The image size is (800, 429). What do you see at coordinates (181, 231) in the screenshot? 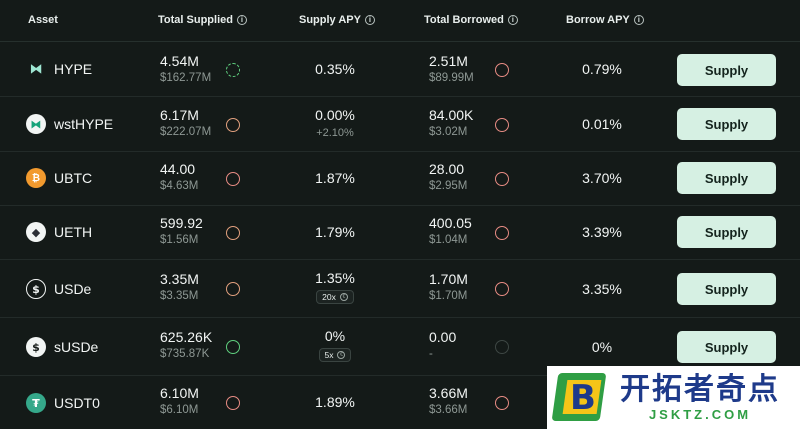
I see `total-supplied-cell: 599.92 $1.56M` at bounding box center [181, 231].